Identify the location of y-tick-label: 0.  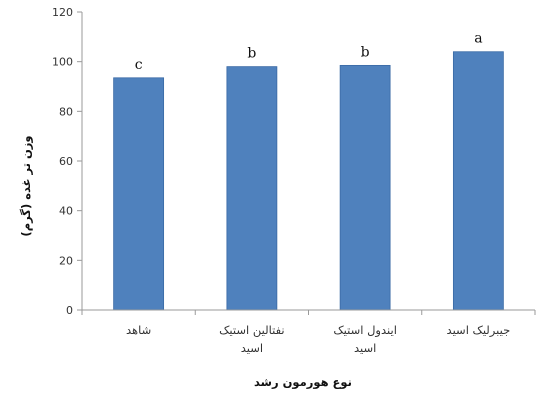
(69, 310).